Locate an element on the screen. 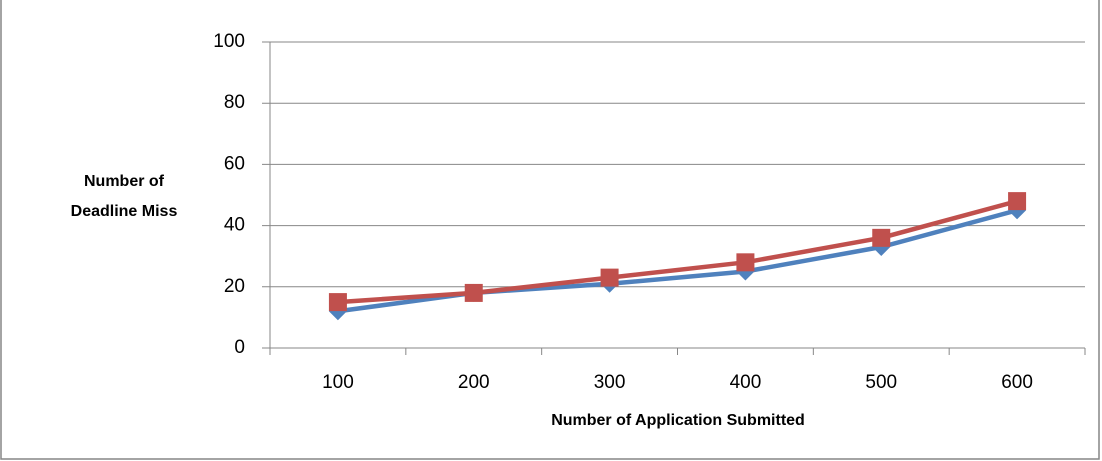 This screenshot has width=1102, height=461. x-tick-label: 400 is located at coordinates (746, 382).